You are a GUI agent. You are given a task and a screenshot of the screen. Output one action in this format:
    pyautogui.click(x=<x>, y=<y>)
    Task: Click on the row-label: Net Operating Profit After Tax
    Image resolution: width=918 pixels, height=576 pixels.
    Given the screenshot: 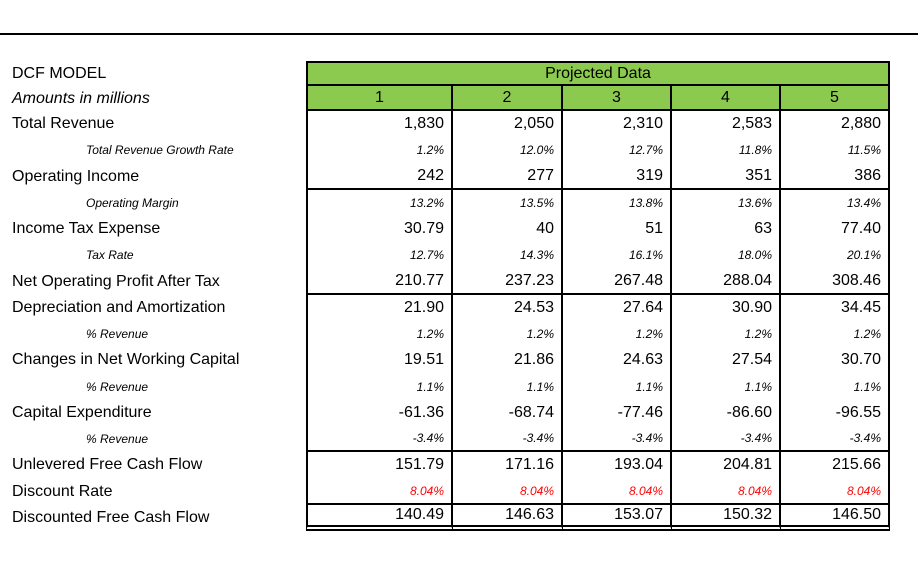 What is the action you would take?
    pyautogui.click(x=116, y=281)
    